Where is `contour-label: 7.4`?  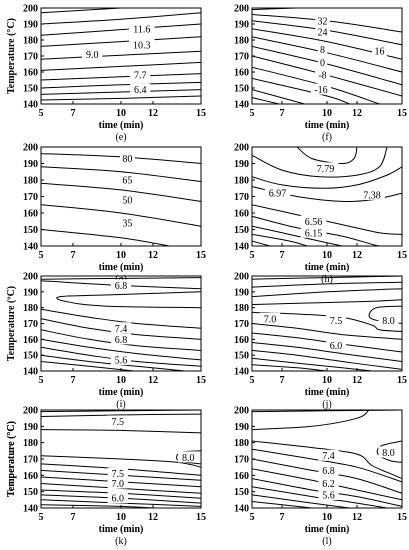
contour-label: 7.4 is located at coordinates (121, 329).